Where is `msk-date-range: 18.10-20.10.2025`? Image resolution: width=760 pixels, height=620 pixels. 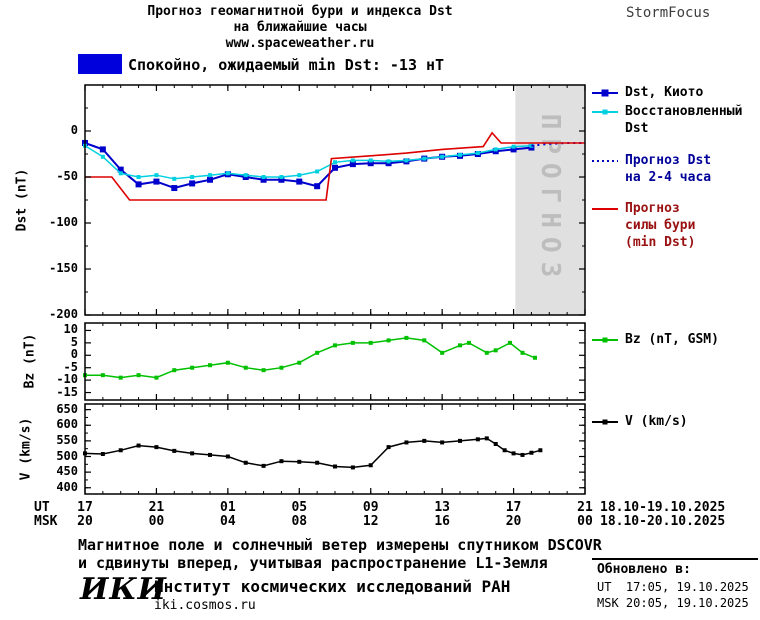
msk-date-range: 18.10-20.10.2025 is located at coordinates (663, 521).